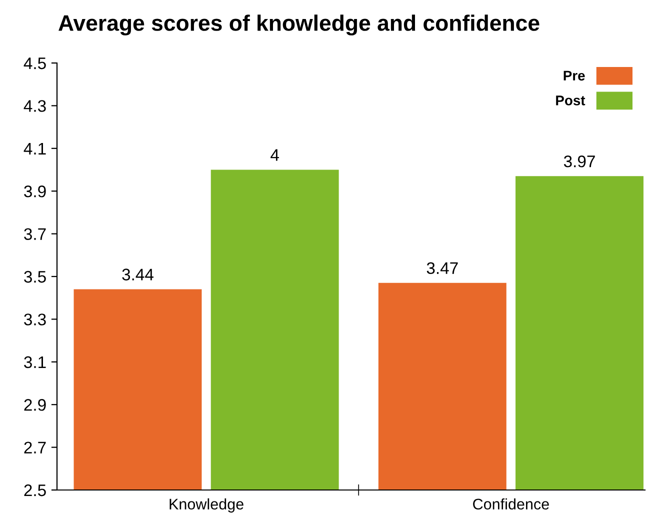 This screenshot has width=650, height=518. I want to click on y-tick-label: 4.5, so click(35, 64).